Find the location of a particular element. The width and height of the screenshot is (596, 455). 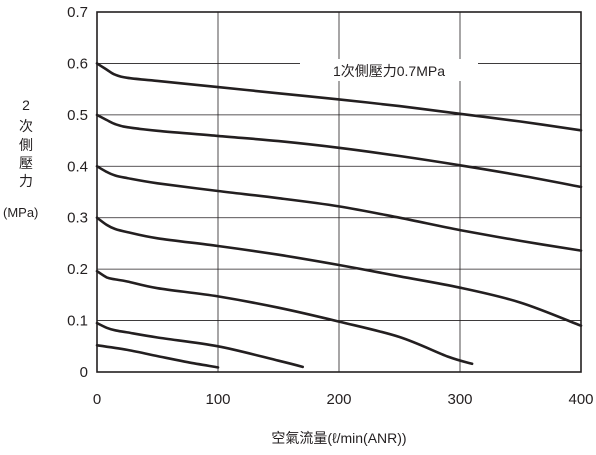

y-axis-unit: (MPa) is located at coordinates (21, 212).